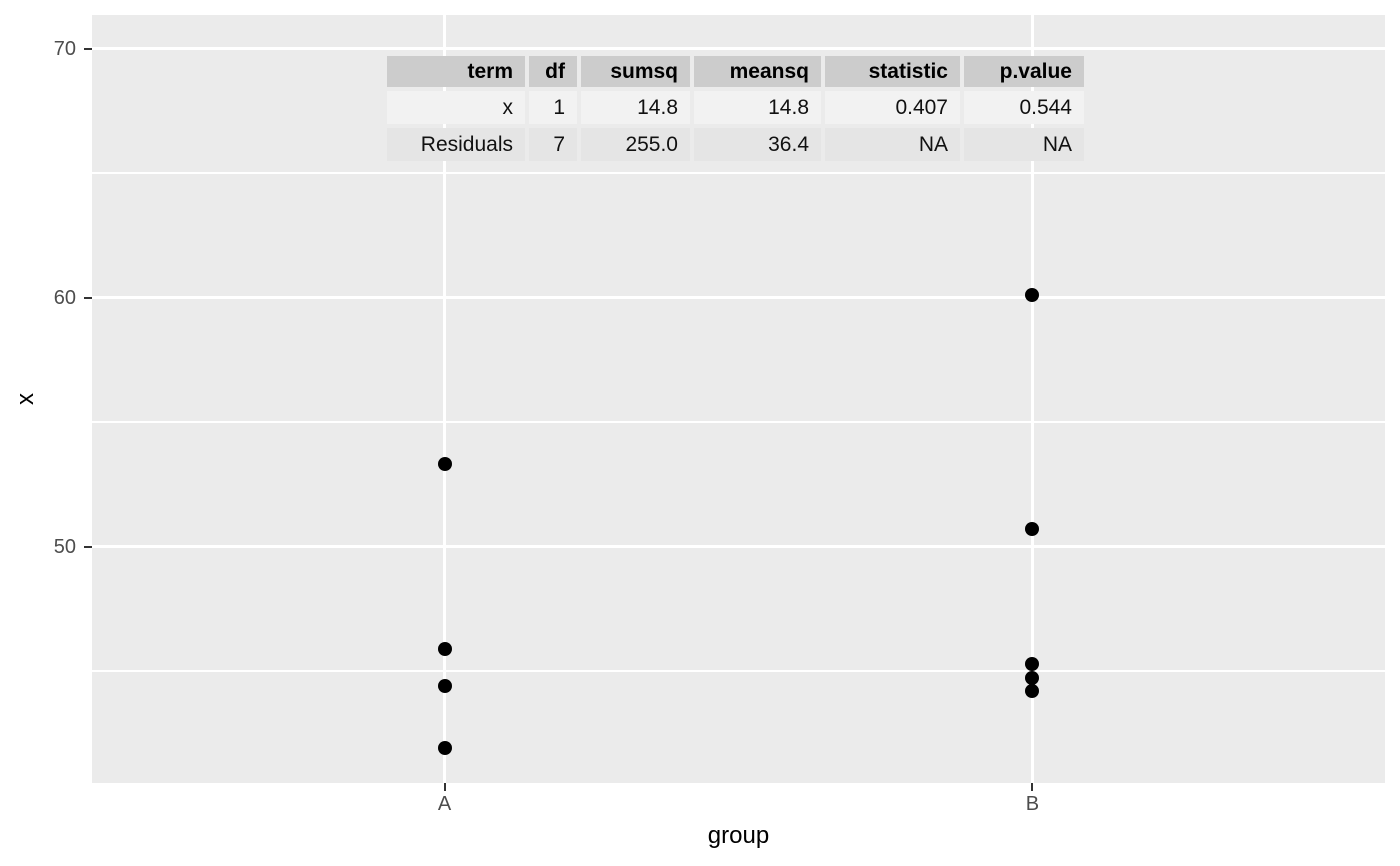 Image resolution: width=1400 pixels, height=866 pixels. I want to click on anova-row: x 1 14.8 14.8 0.407 0.544, so click(735, 107).